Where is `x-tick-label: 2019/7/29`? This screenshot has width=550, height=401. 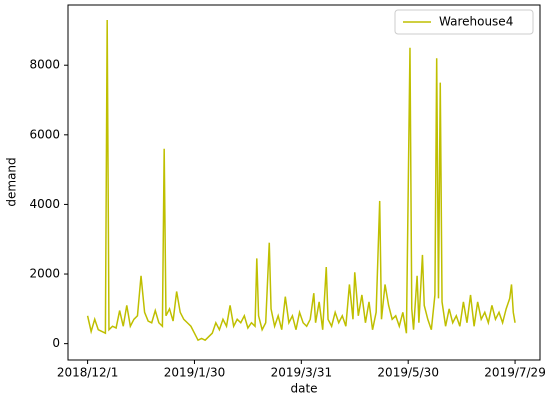
x-tick-label: 2019/7/29 is located at coordinates (515, 373).